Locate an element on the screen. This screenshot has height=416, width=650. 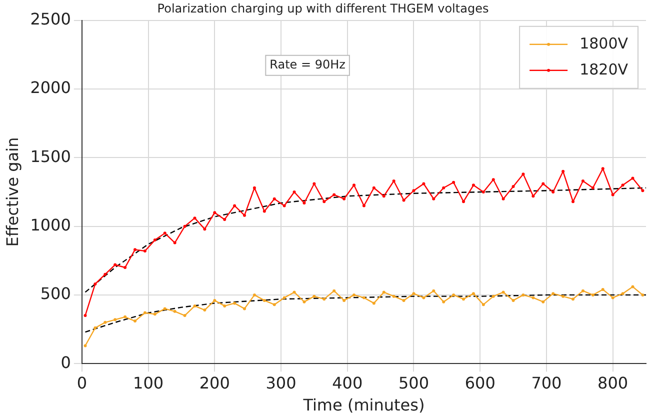
y-tick-label: 2000 is located at coordinates (50, 88).